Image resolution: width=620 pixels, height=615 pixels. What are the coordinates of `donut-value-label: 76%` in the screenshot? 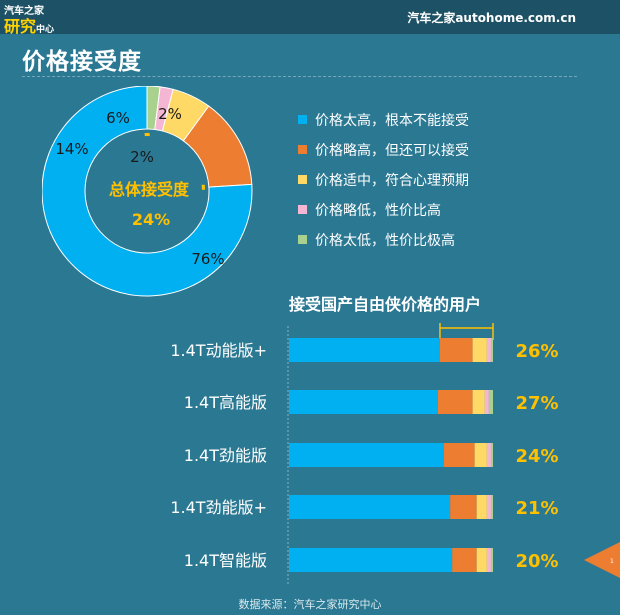 It's located at (207, 259).